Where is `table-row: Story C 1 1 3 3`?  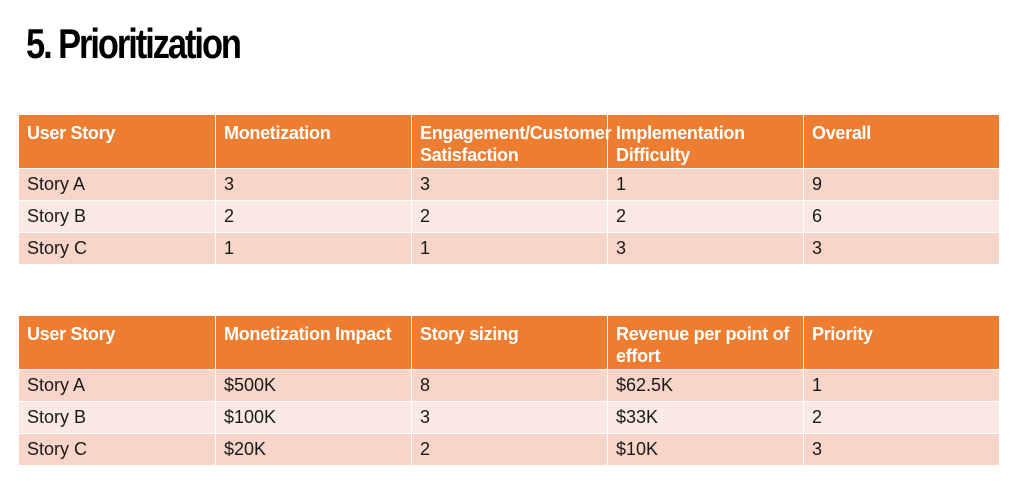 table-row: Story C 1 1 3 3 is located at coordinates (509, 248).